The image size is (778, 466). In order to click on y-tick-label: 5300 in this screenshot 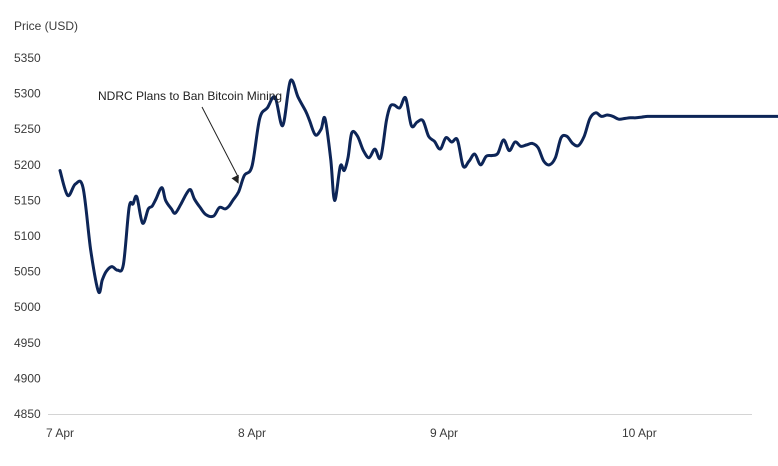, I will do `click(27, 94)`.